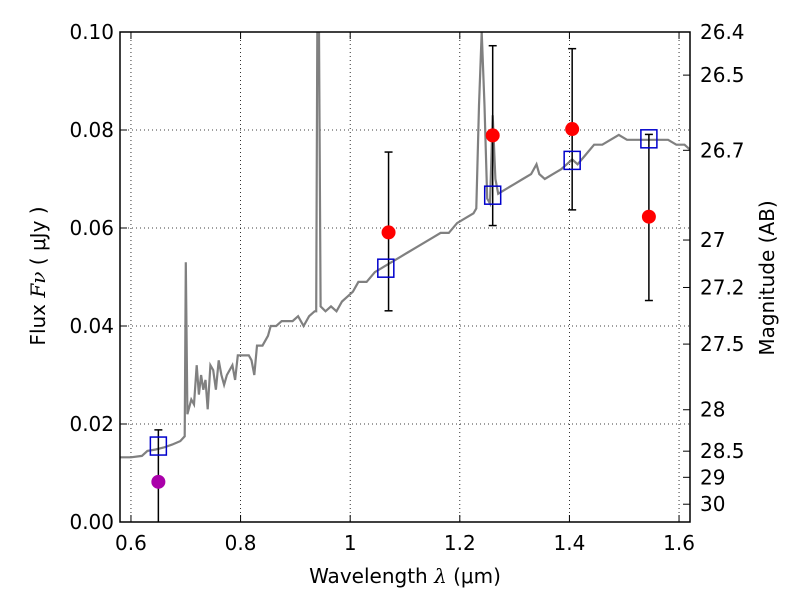 The image size is (800, 600). What do you see at coordinates (91, 32) in the screenshot?
I see `y-tick-label: 0.10` at bounding box center [91, 32].